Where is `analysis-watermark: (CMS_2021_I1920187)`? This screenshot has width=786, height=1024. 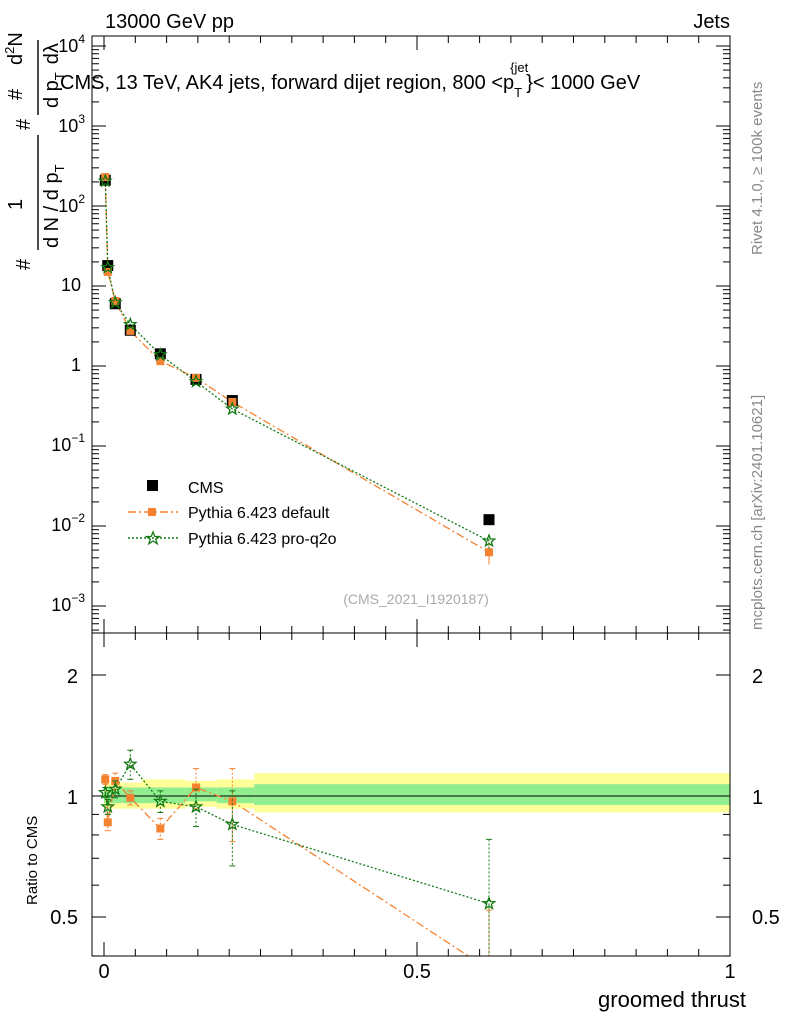 analysis-watermark: (CMS_2021_I1920187) is located at coordinates (416, 599).